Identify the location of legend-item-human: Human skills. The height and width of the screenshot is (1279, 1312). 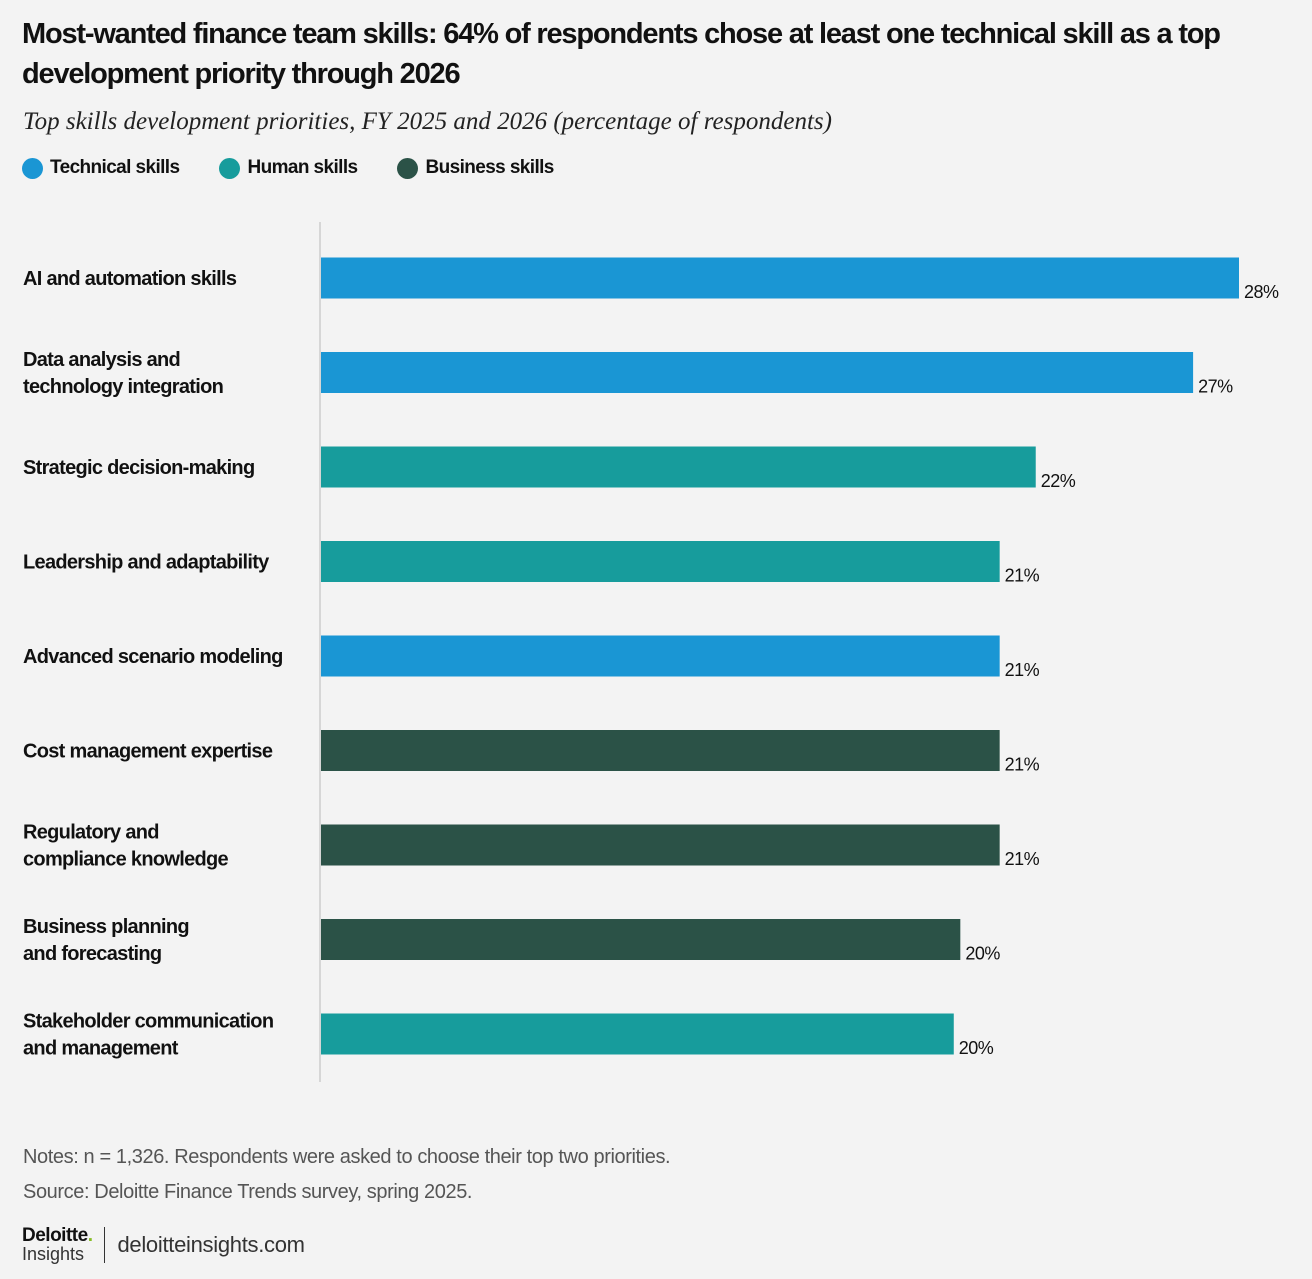
(288, 168).